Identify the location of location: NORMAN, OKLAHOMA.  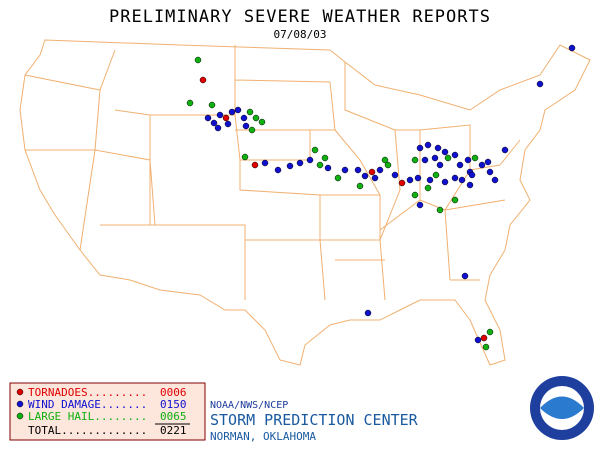
(263, 436).